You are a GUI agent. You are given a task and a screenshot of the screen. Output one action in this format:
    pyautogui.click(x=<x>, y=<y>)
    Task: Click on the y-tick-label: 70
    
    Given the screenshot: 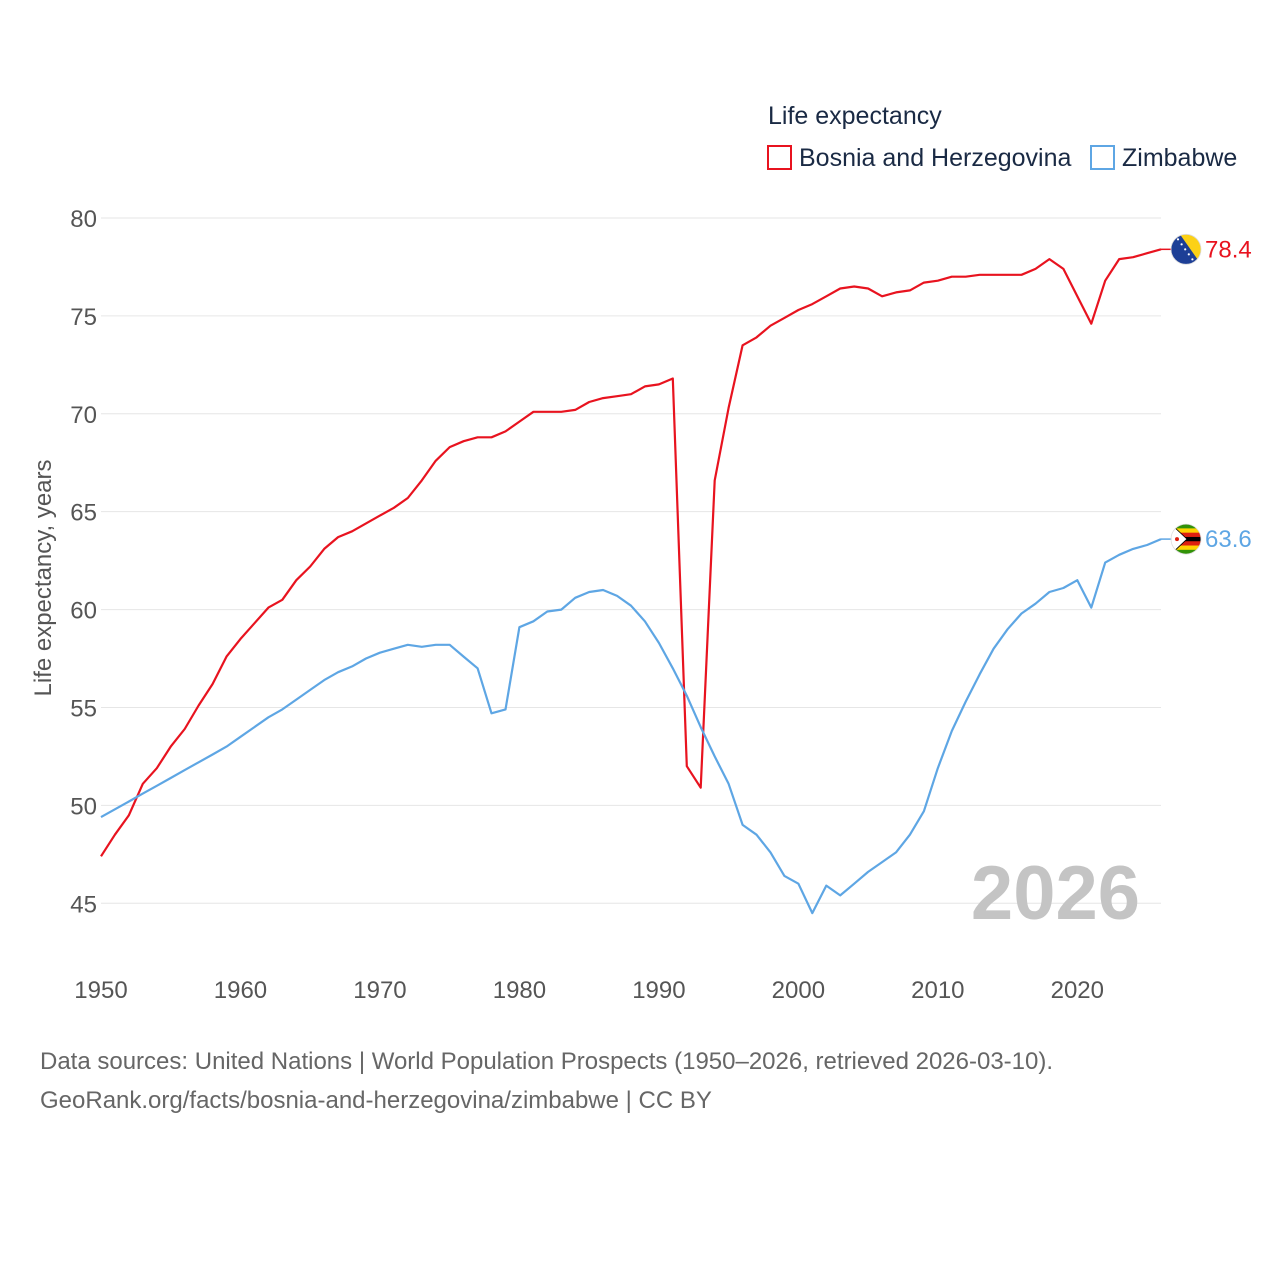 What is the action you would take?
    pyautogui.click(x=83, y=415)
    